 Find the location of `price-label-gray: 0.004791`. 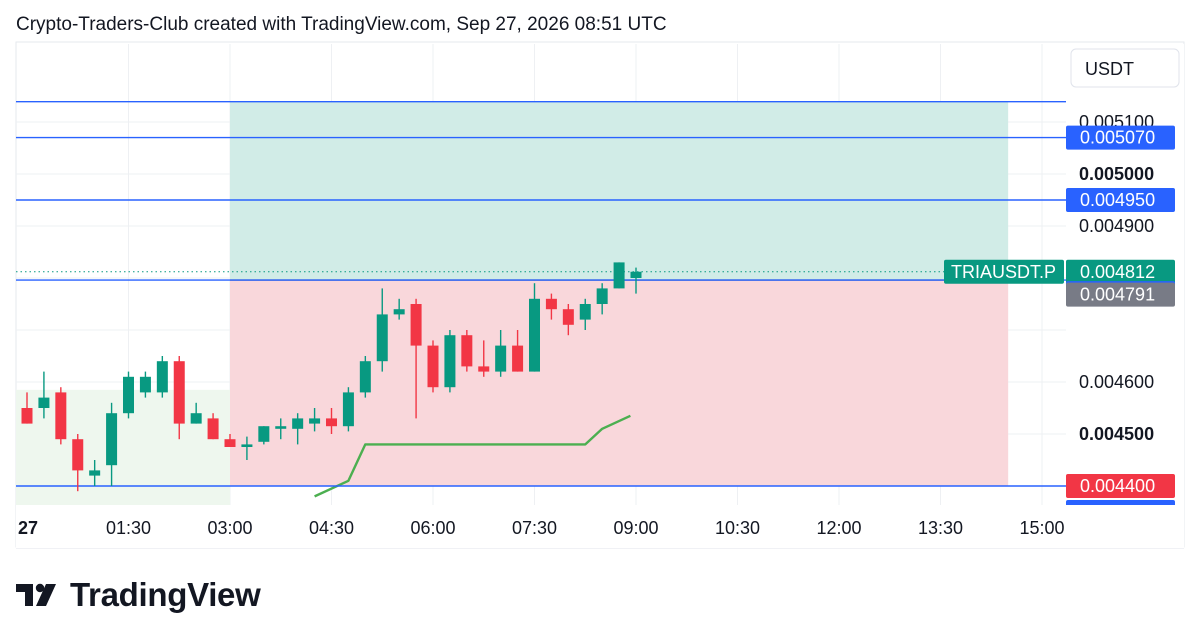

price-label-gray: 0.004791 is located at coordinates (1120, 294).